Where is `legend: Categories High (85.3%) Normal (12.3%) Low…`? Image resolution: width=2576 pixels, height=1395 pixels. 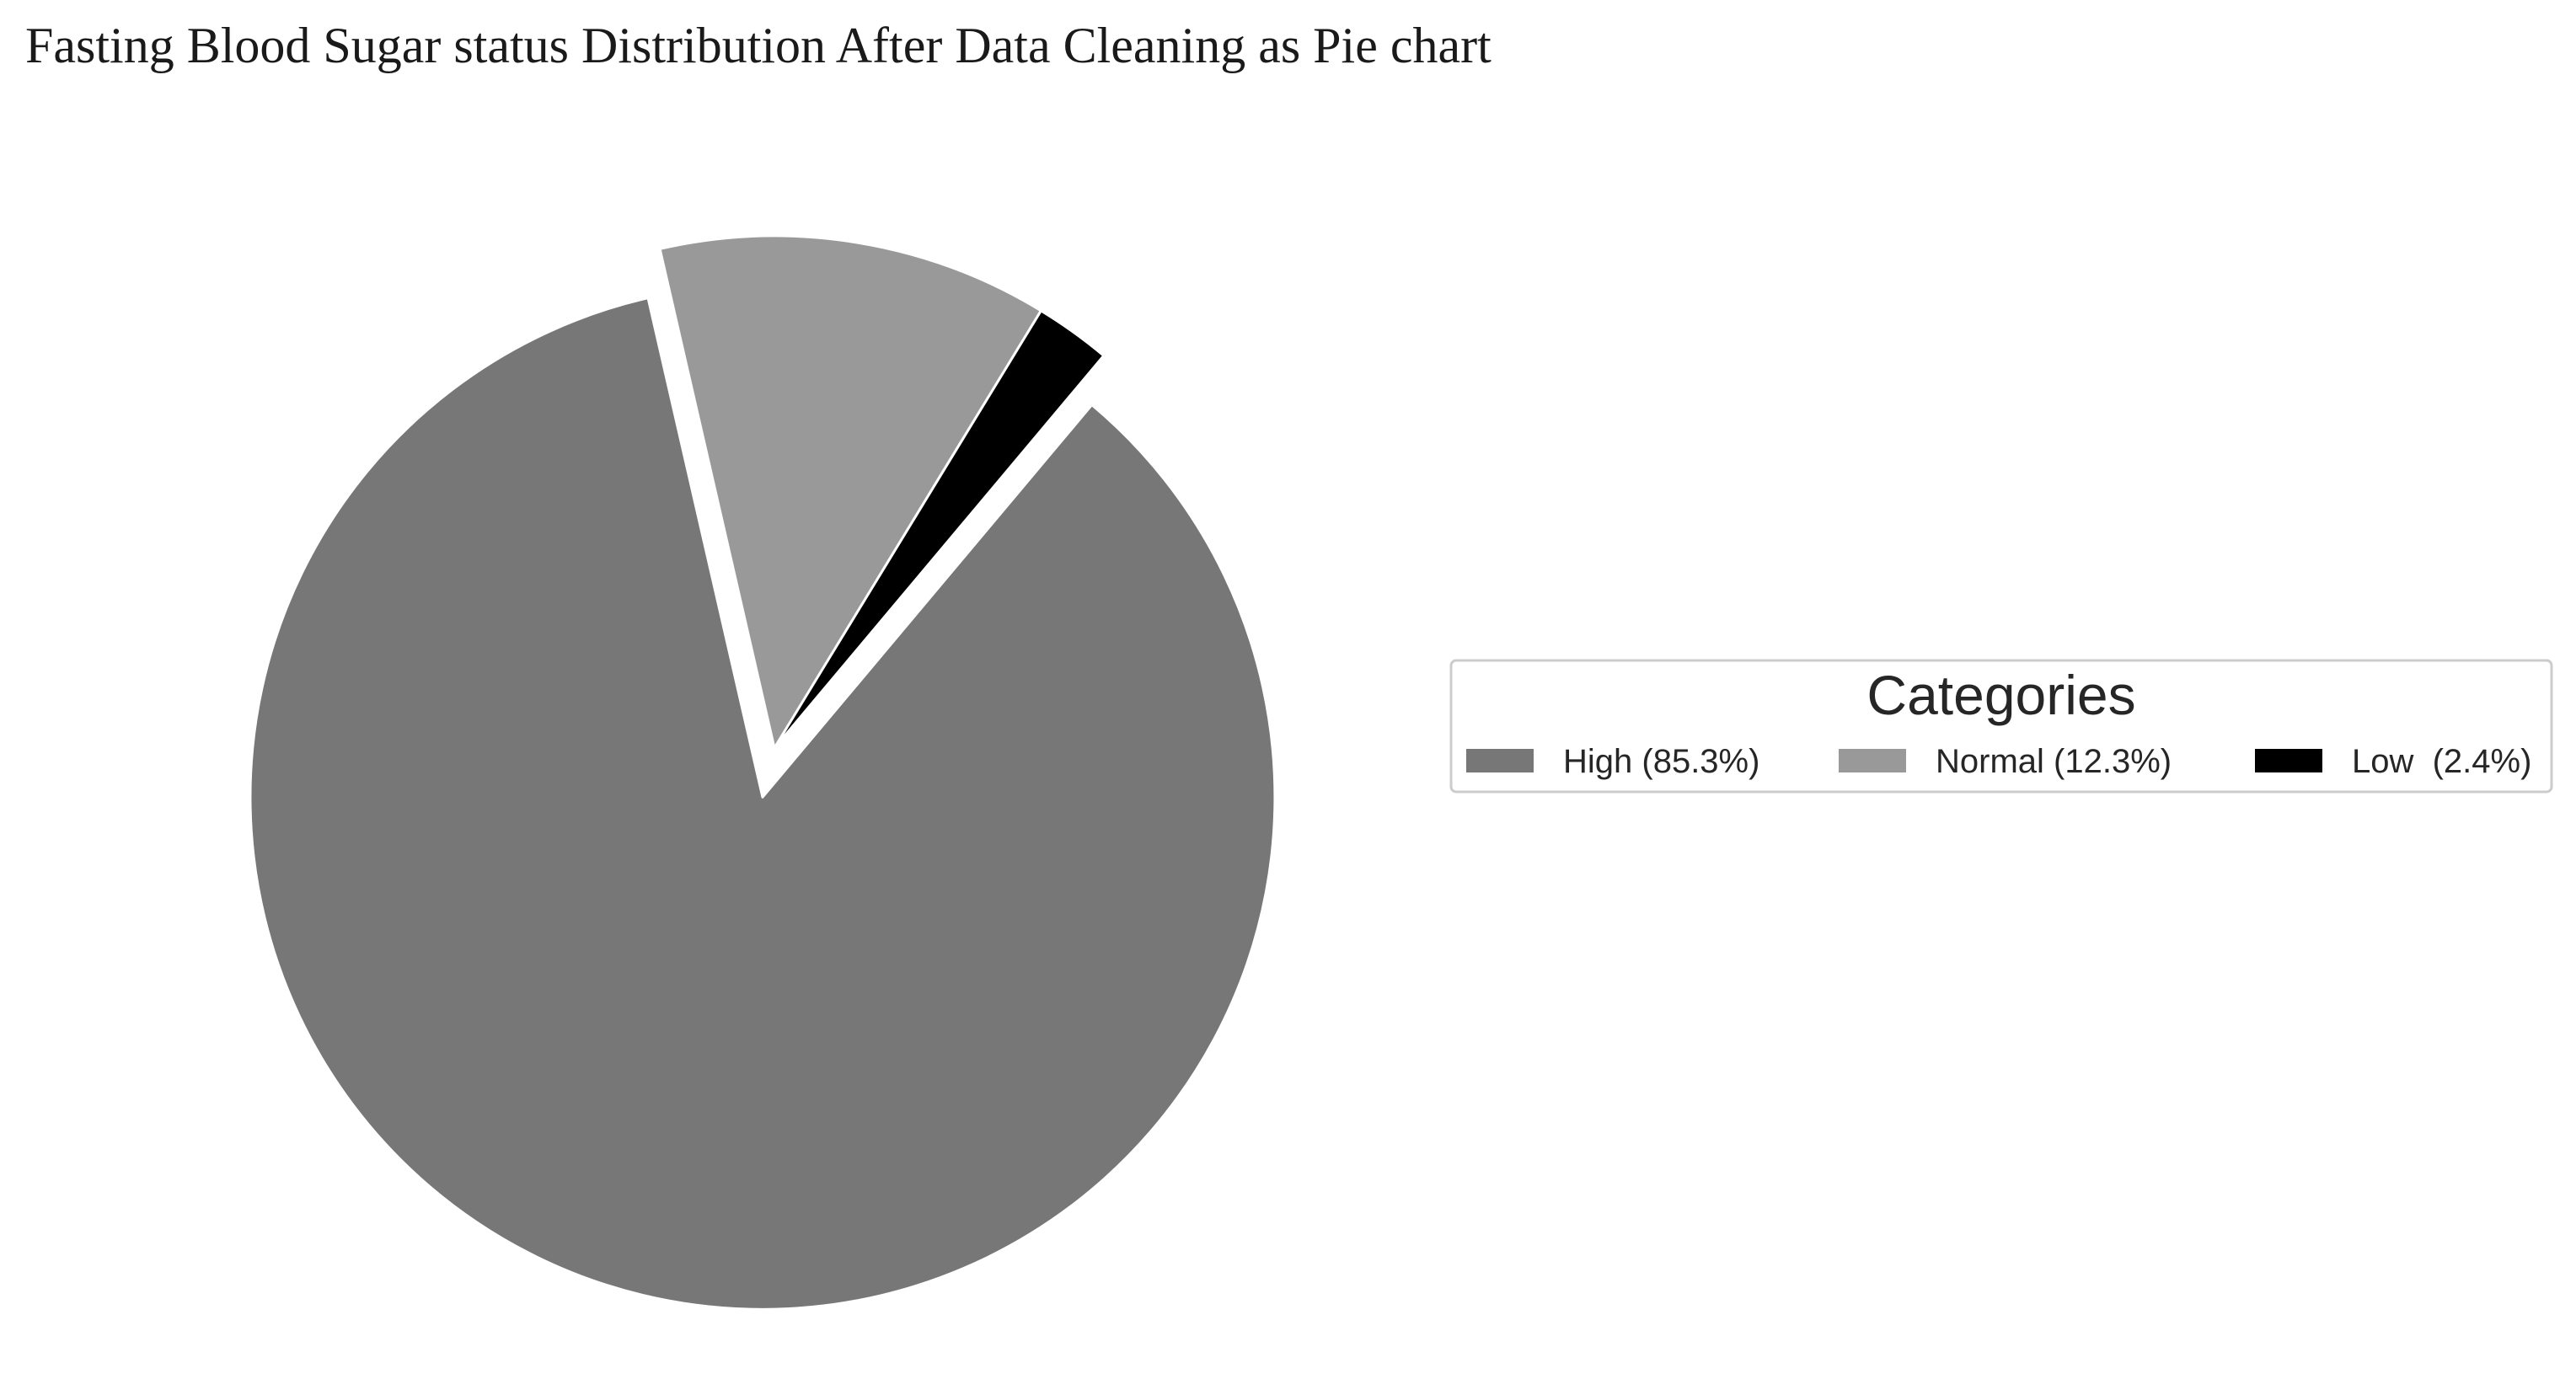 legend: Categories High (85.3%) Normal (12.3%) Low… is located at coordinates (2001, 726).